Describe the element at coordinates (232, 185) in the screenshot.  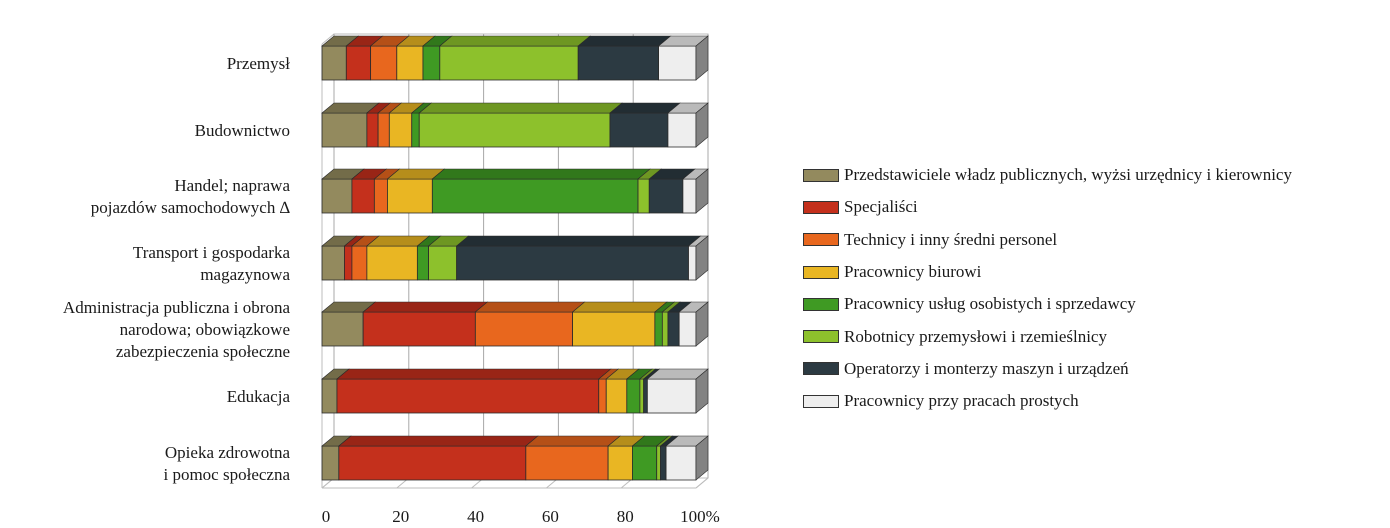
I see `category-label: Handel; naprawa` at that location.